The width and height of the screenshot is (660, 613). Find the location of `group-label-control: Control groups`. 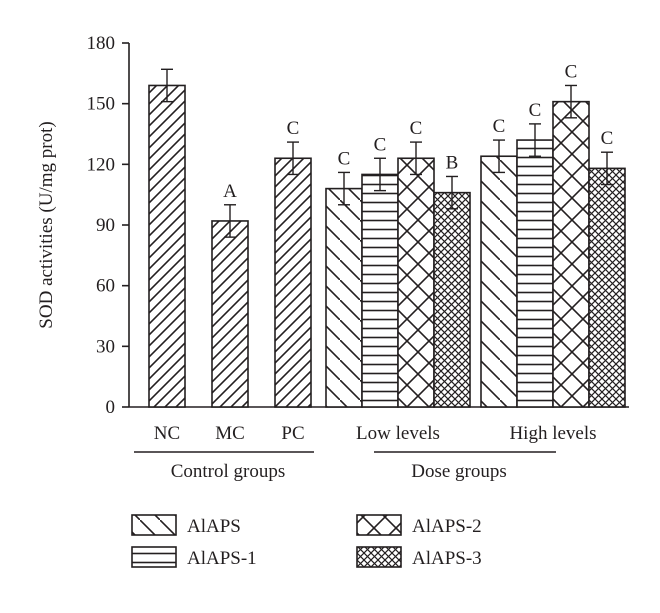

group-label-control: Control groups is located at coordinates (228, 471).